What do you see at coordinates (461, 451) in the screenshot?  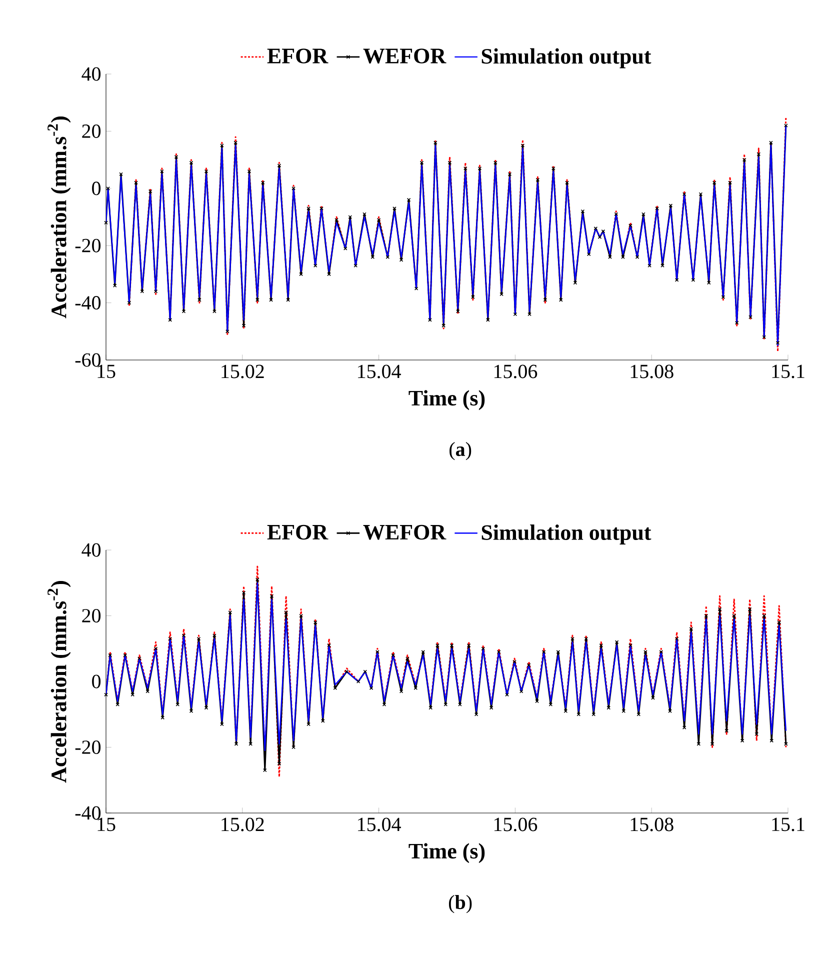 I see `text: (a)` at bounding box center [461, 451].